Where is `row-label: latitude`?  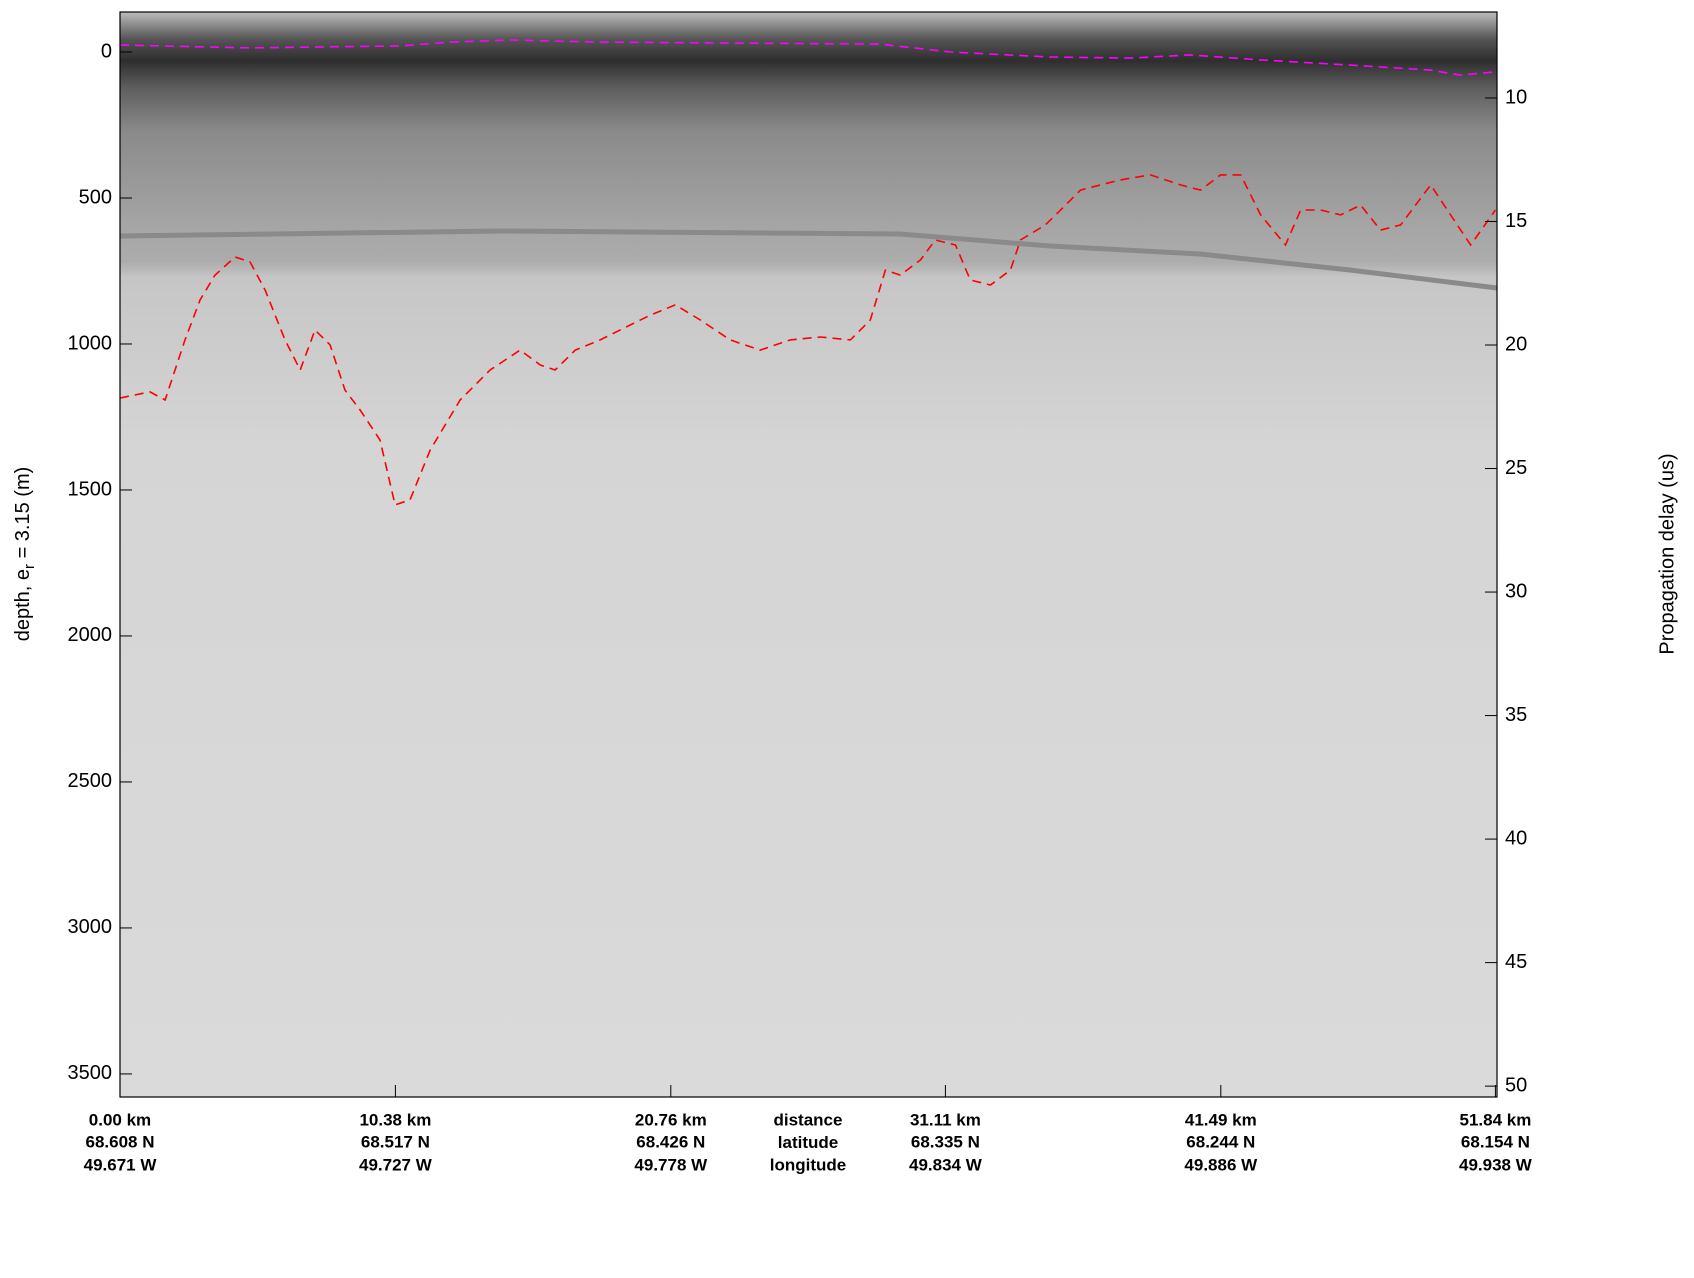
row-label: latitude is located at coordinates (808, 1142).